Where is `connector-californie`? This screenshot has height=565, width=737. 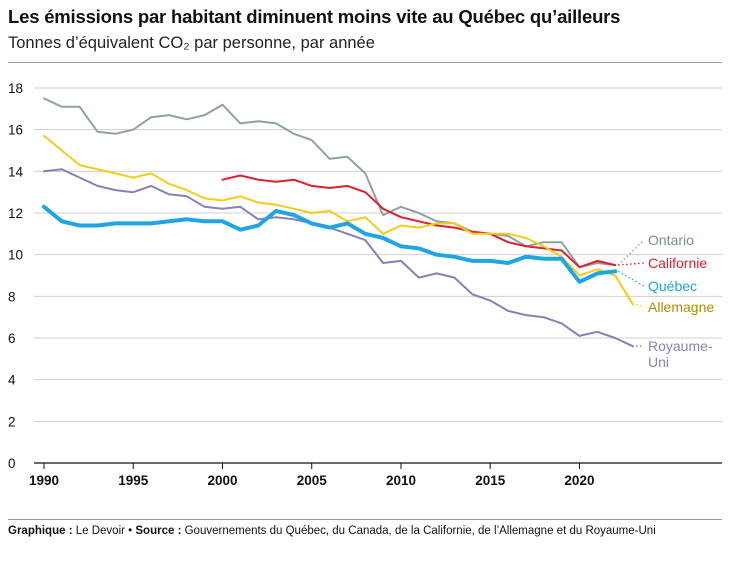 connector-californie is located at coordinates (631, 264).